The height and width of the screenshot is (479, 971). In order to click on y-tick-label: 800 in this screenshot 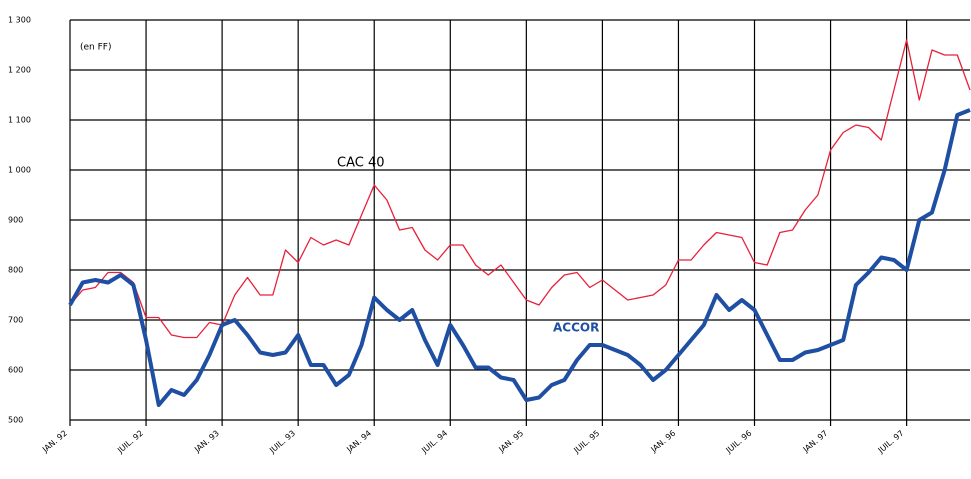, I will do `click(15, 270)`.